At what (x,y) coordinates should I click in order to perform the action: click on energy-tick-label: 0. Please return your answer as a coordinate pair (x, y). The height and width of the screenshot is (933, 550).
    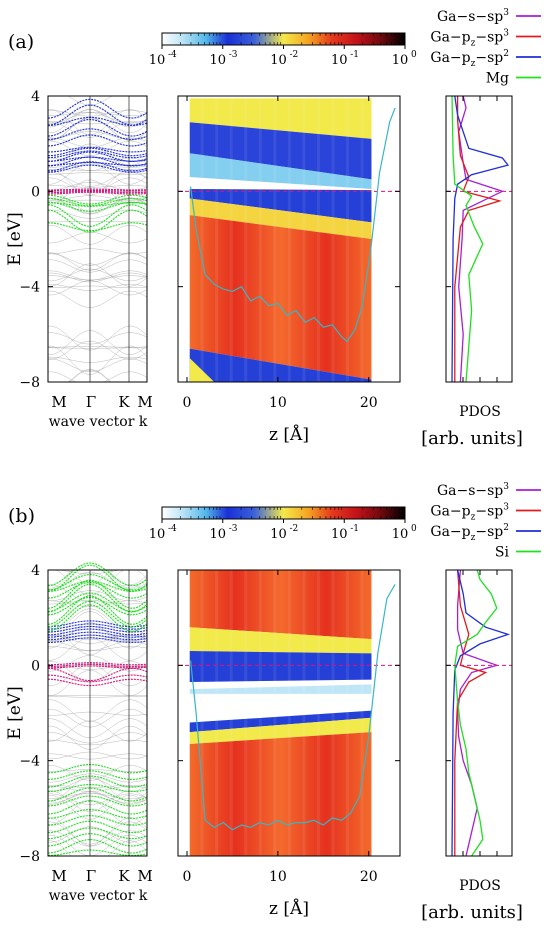
    Looking at the image, I should click on (35, 666).